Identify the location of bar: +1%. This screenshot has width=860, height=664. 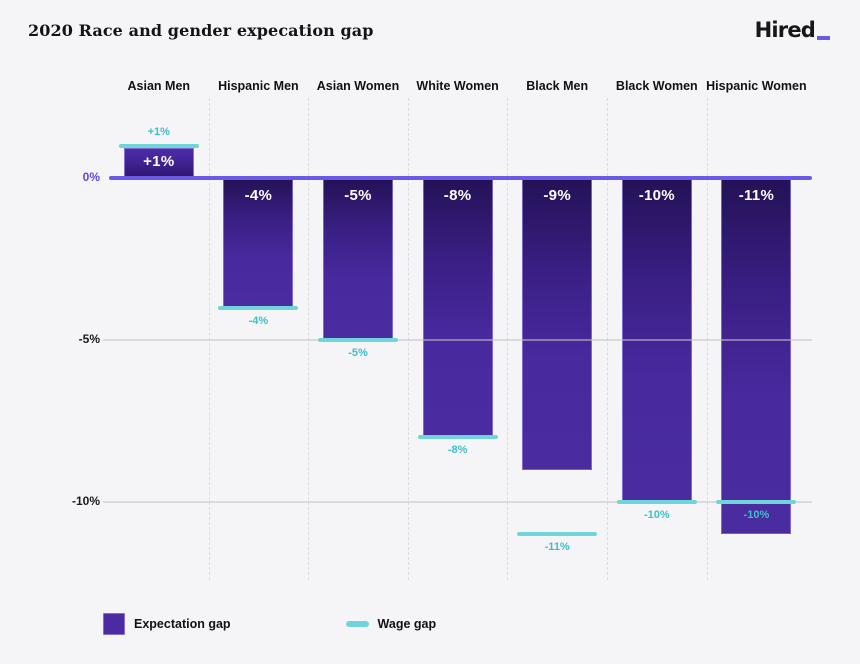
(158, 161).